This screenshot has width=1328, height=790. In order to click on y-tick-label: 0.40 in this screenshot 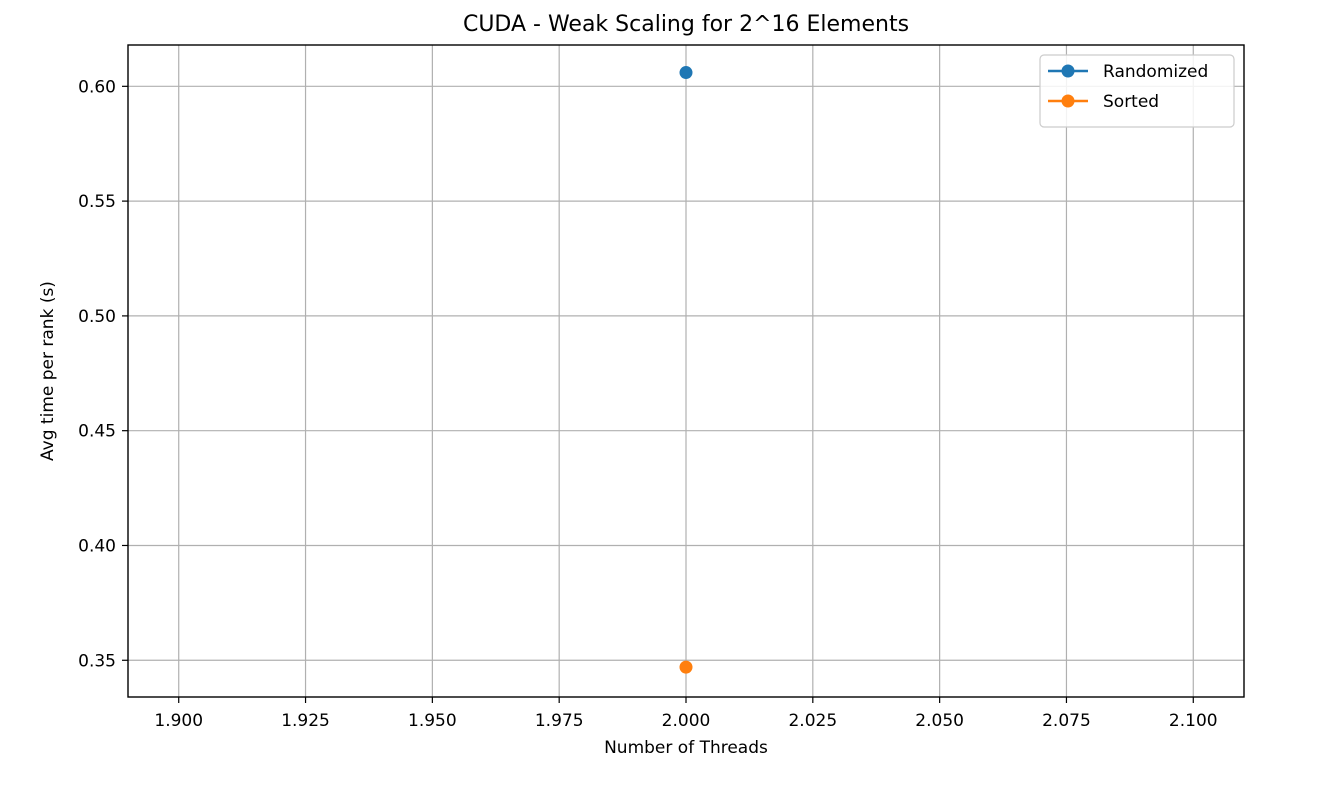, I will do `click(97, 546)`.